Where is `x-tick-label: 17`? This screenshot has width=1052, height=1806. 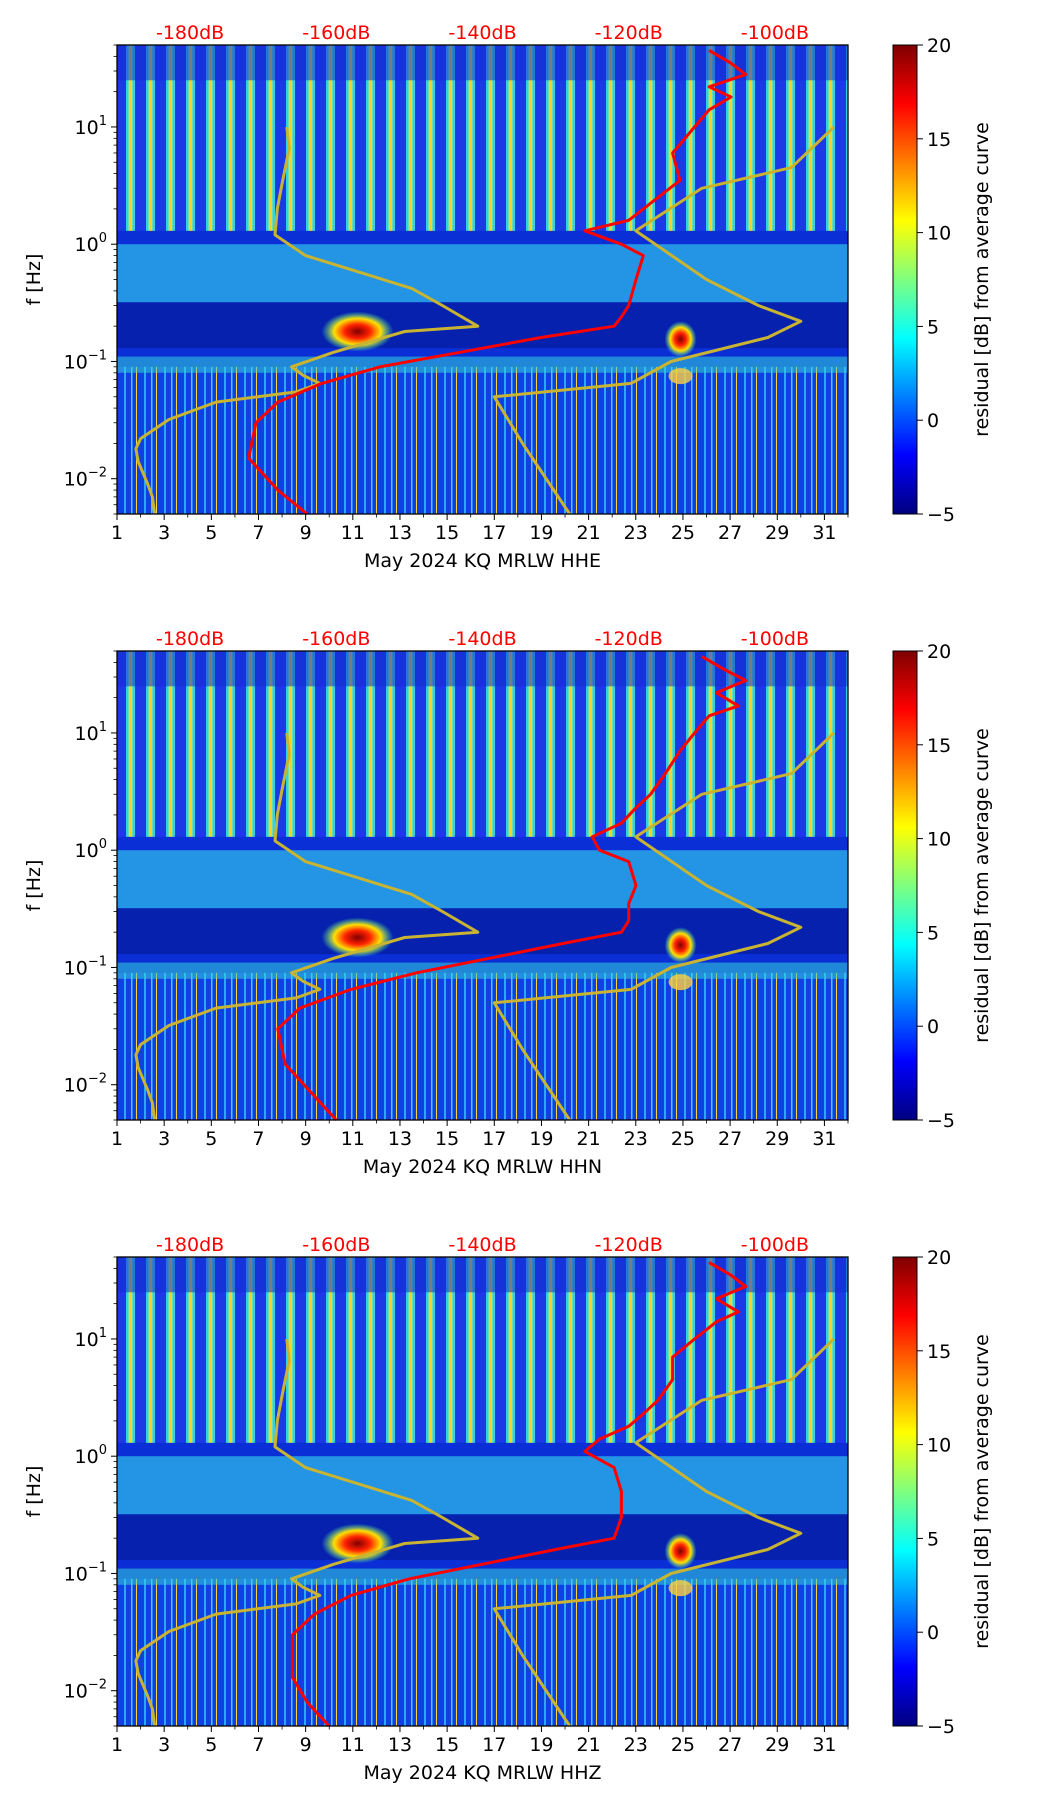
x-tick-label: 17 is located at coordinates (494, 1745).